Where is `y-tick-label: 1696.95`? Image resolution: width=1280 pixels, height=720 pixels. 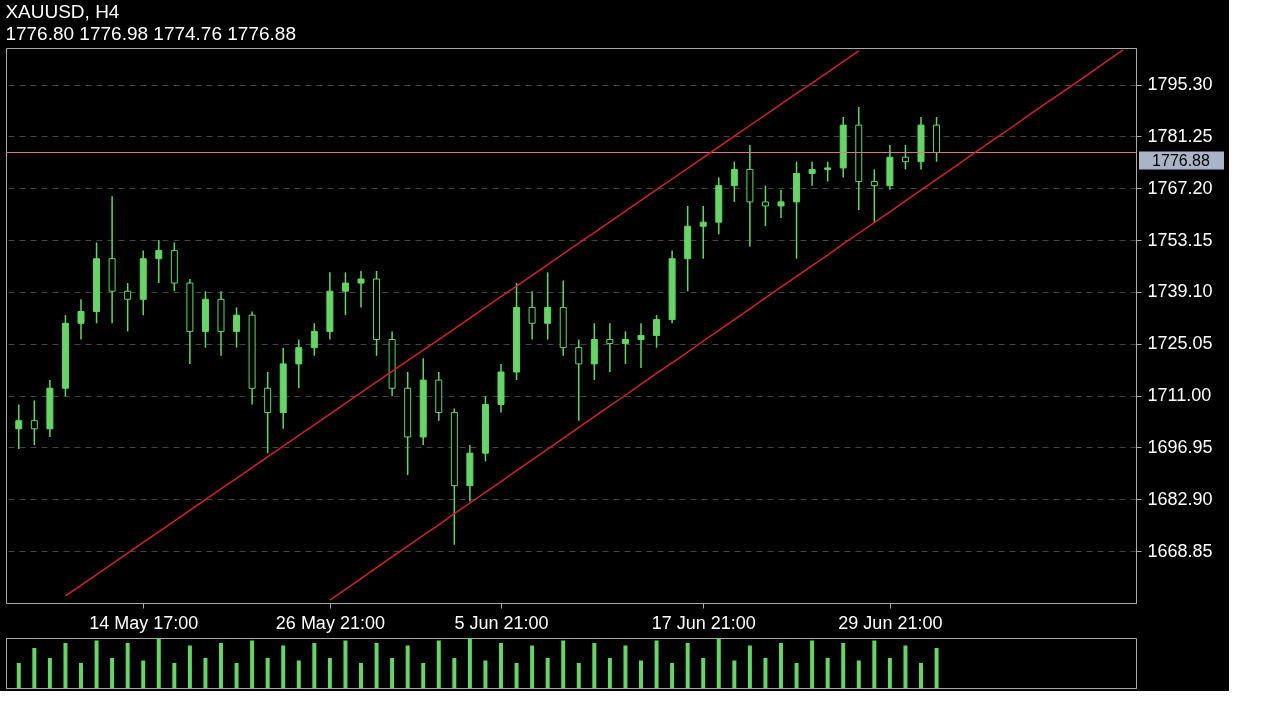
y-tick-label: 1696.95 is located at coordinates (1180, 446).